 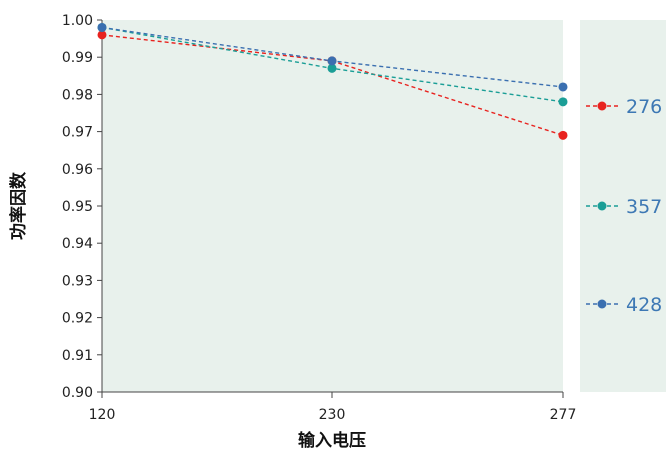 What do you see at coordinates (644, 107) in the screenshot?
I see `legend-label-276: 276` at bounding box center [644, 107].